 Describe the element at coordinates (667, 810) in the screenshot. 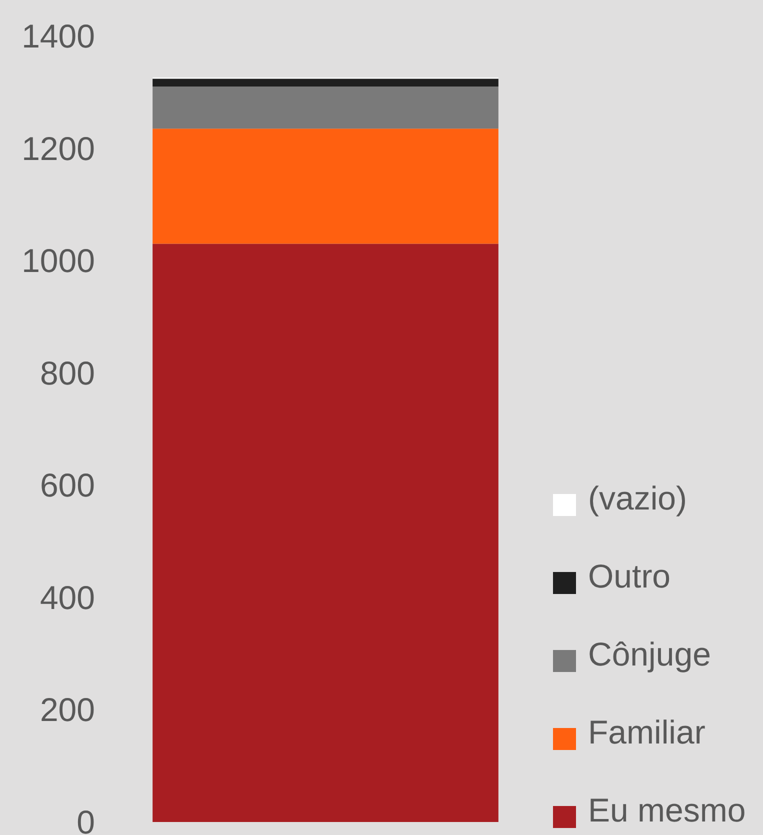

I see `legend-label: Eu mesmo` at that location.